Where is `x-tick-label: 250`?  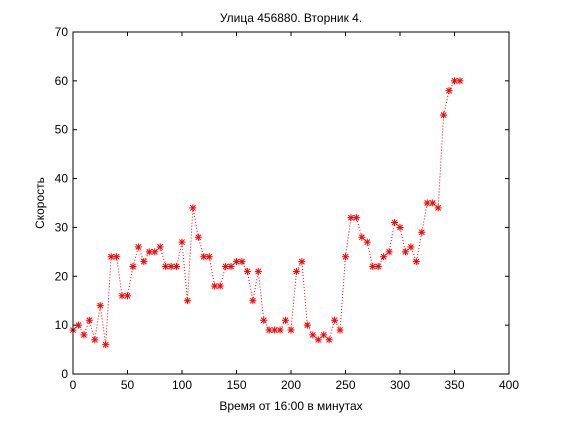 x-tick-label: 250 is located at coordinates (345, 385).